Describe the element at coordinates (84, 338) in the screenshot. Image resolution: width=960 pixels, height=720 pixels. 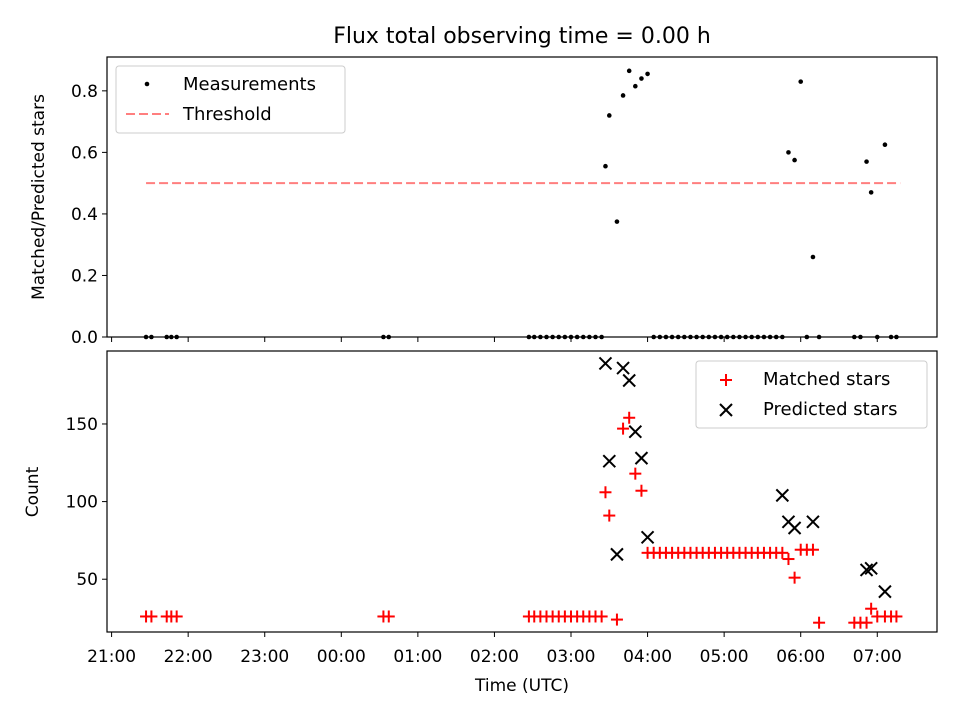
I see `top-y-tick-label: 0.0` at that location.